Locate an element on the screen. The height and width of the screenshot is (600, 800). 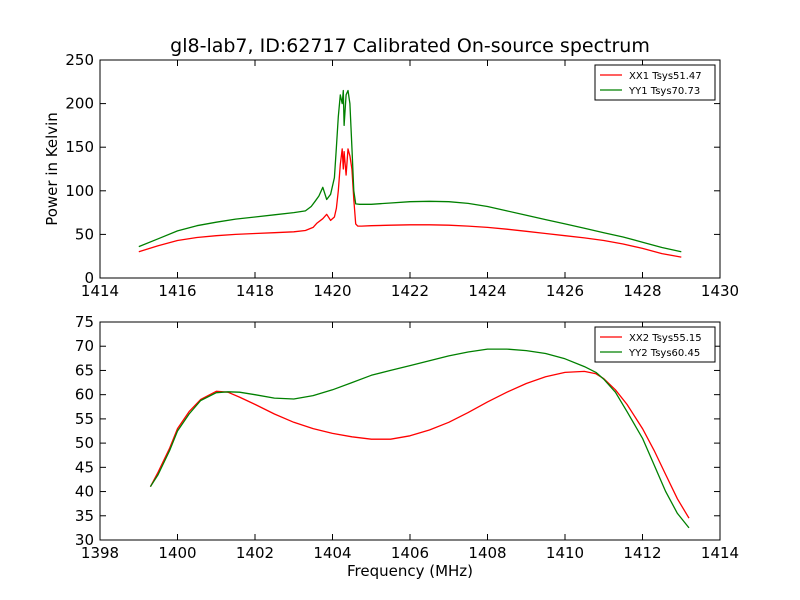
bottom-x-tick-label: 1406 is located at coordinates (410, 553).